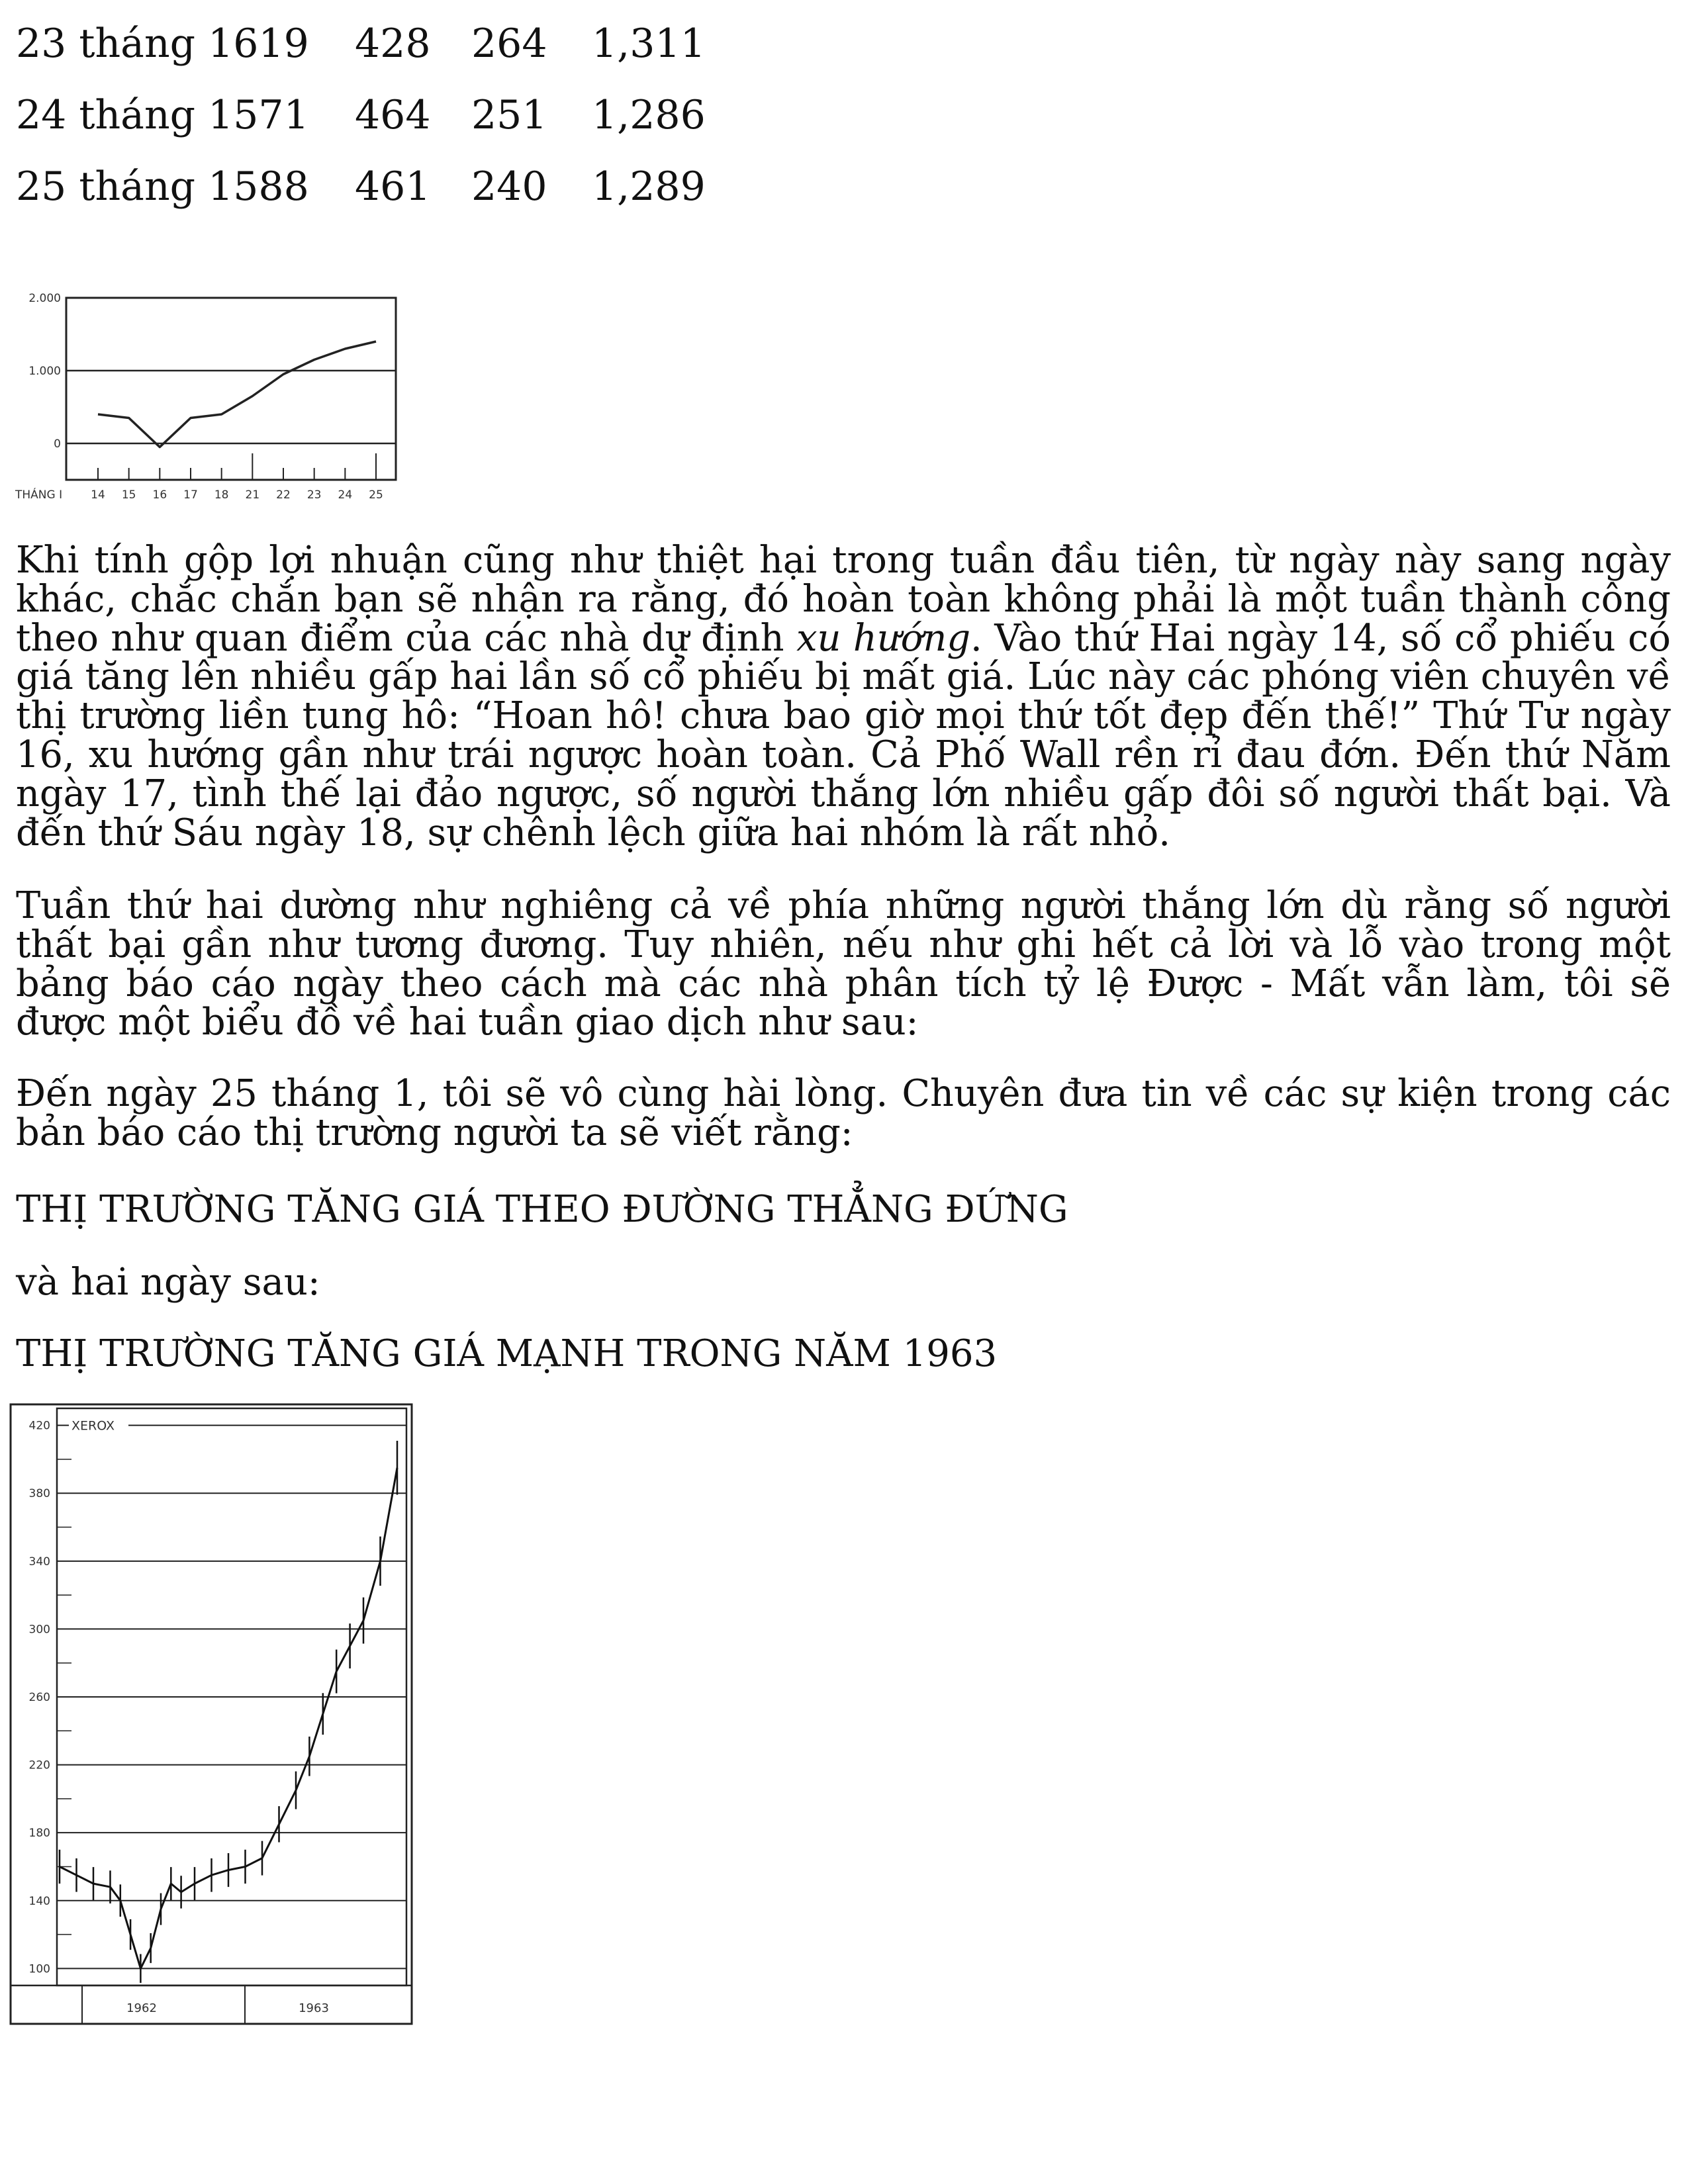  I want to click on x-tick-label: 15, so click(129, 495).